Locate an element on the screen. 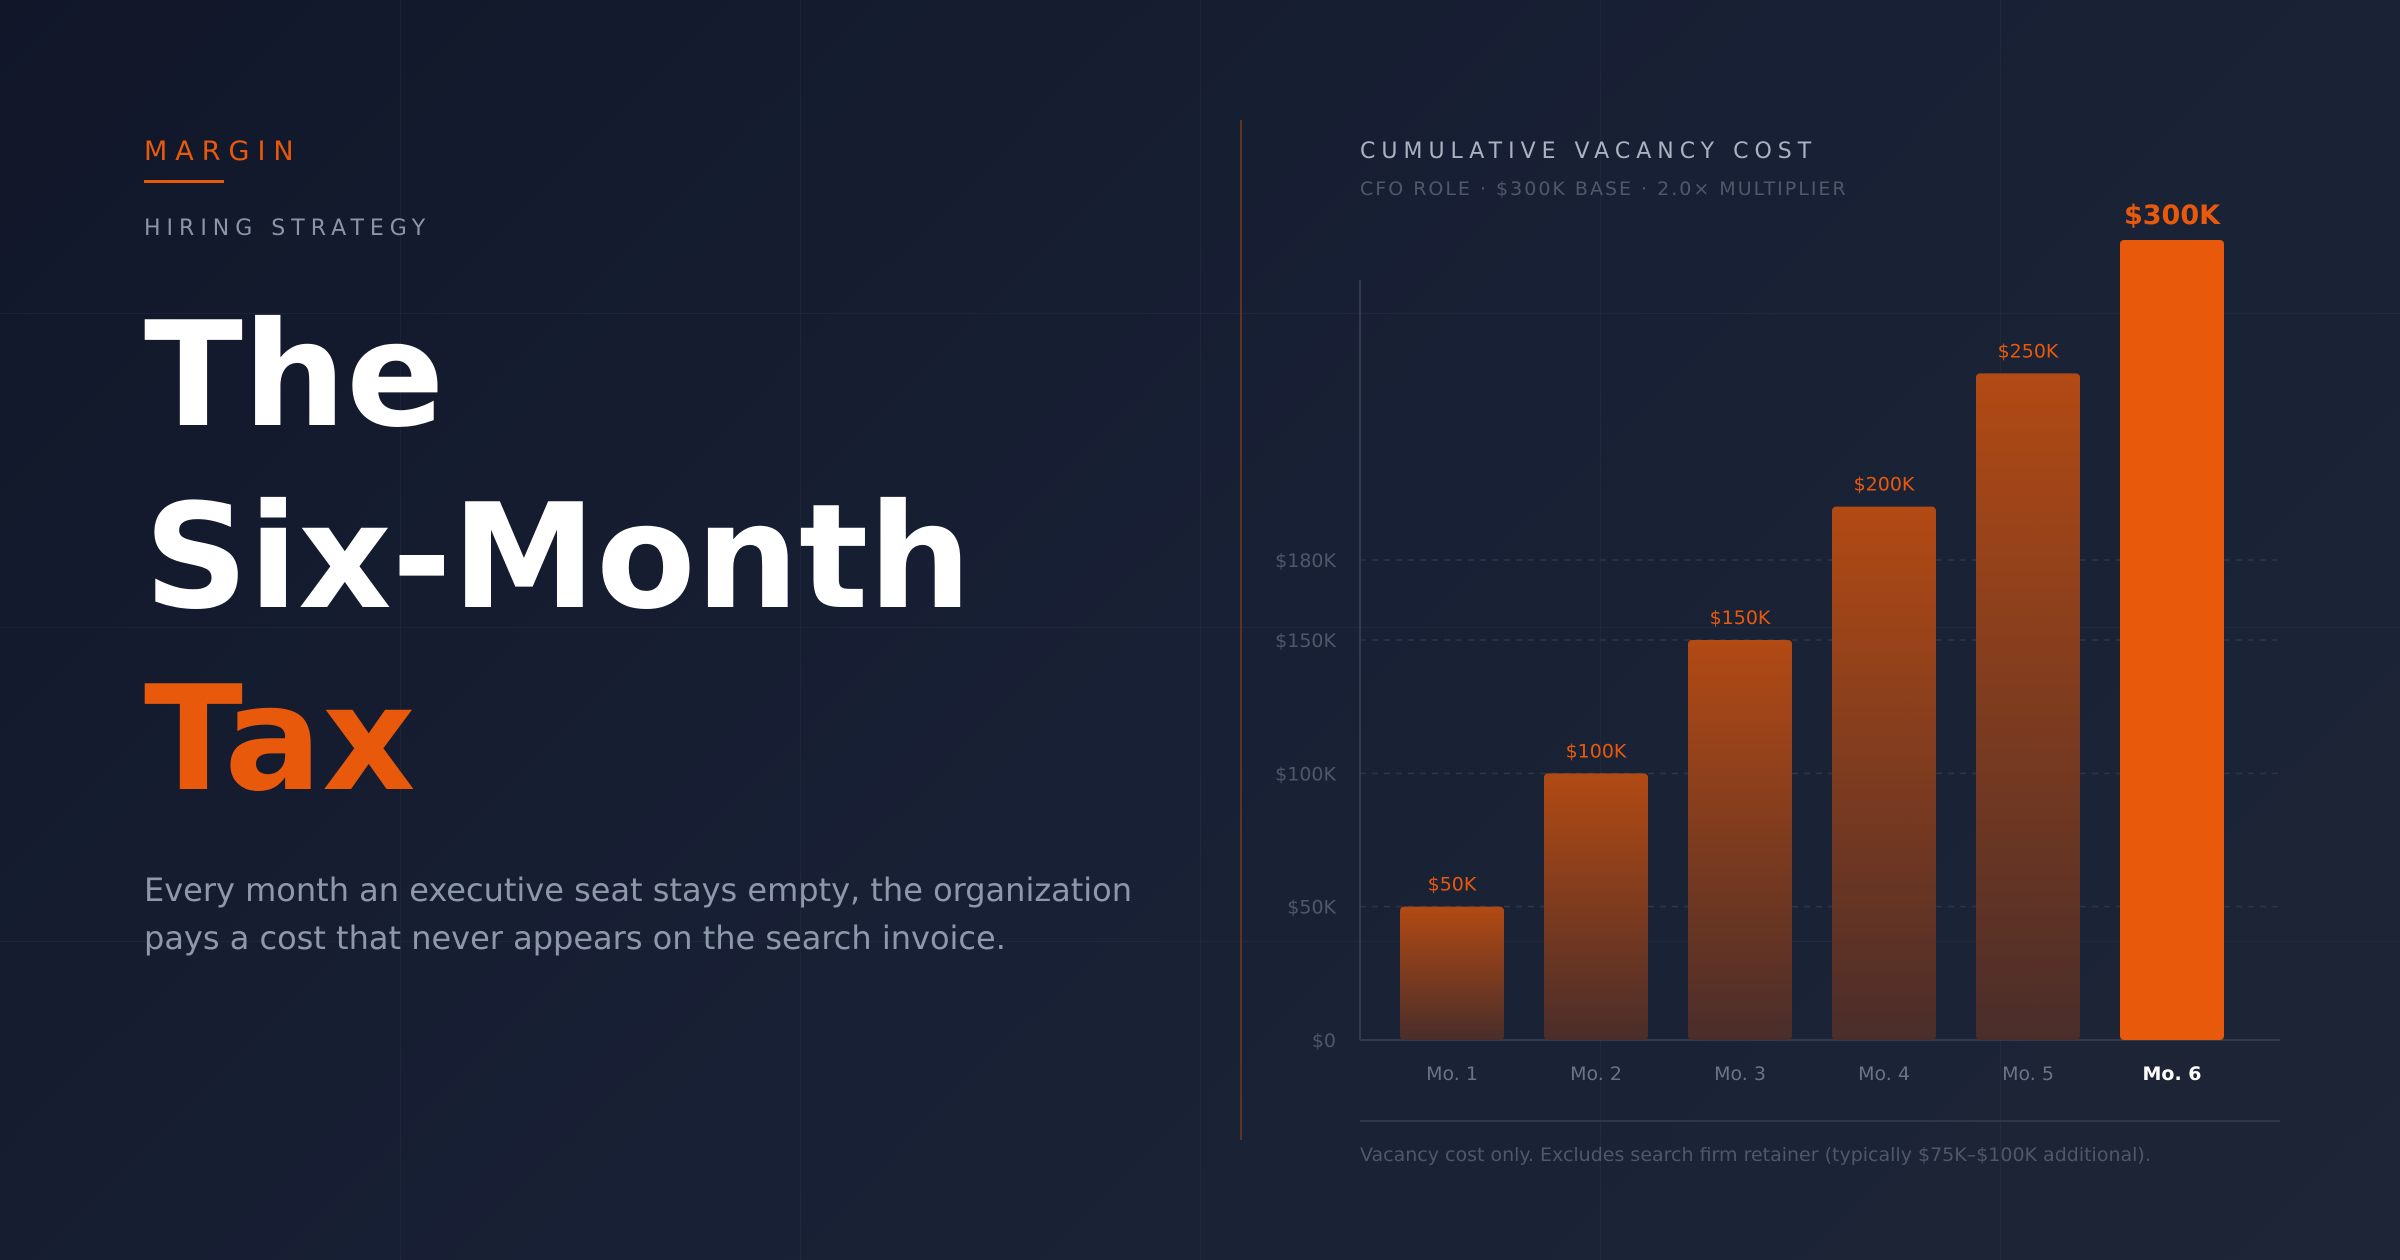 Image resolution: width=2400 pixels, height=1260 pixels. x-tick-label: Mo. 5 is located at coordinates (2028, 1074).